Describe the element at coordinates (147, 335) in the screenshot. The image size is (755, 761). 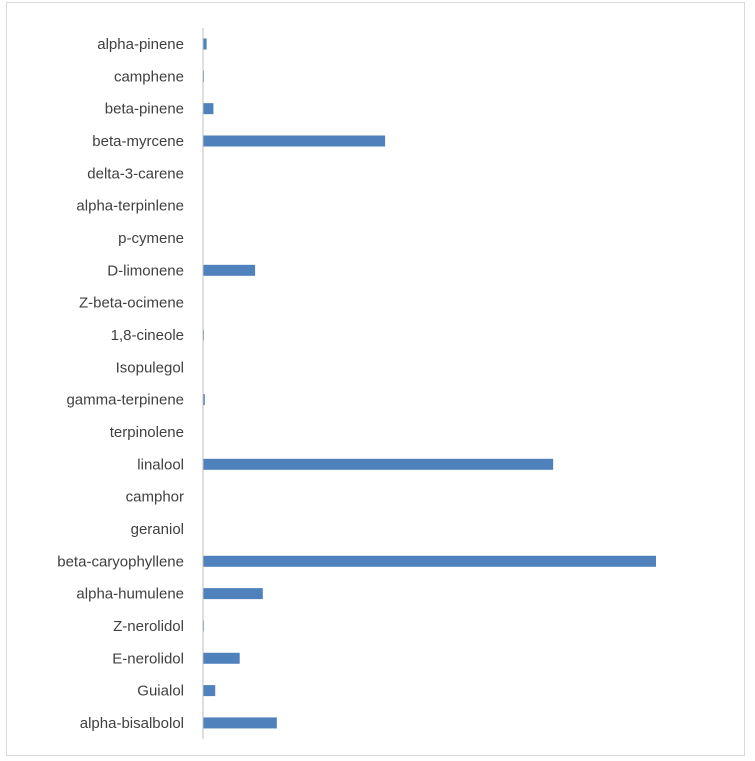
I see `category-label: 1,8-cineole` at that location.